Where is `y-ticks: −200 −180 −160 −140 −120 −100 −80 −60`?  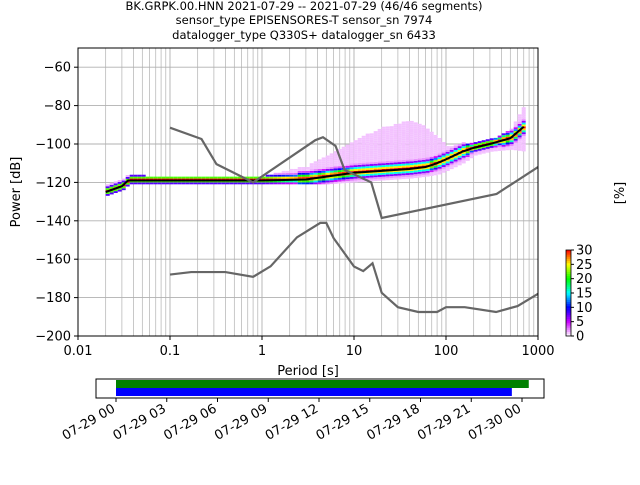 y-ticks: −200 −180 −160 −140 −120 −100 −80 −60 is located at coordinates (56, 203).